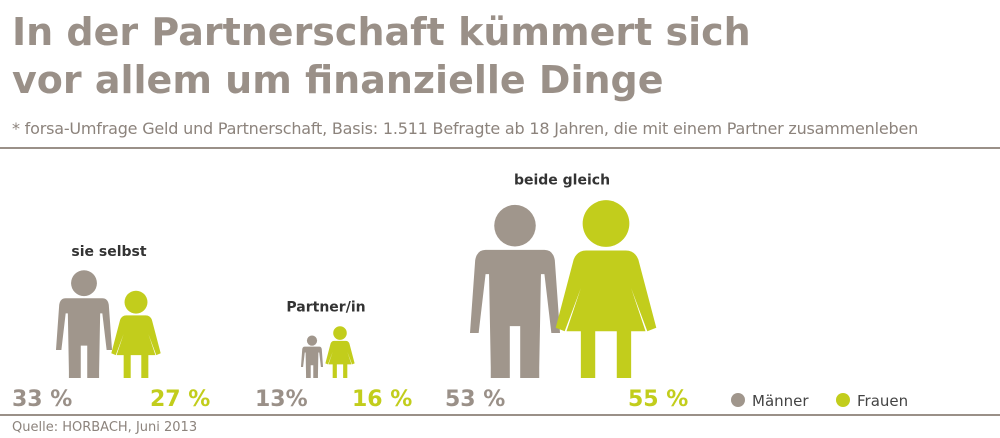 The image size is (1000, 438). Describe the element at coordinates (738, 400) in the screenshot. I see `legend-men-marker` at that location.